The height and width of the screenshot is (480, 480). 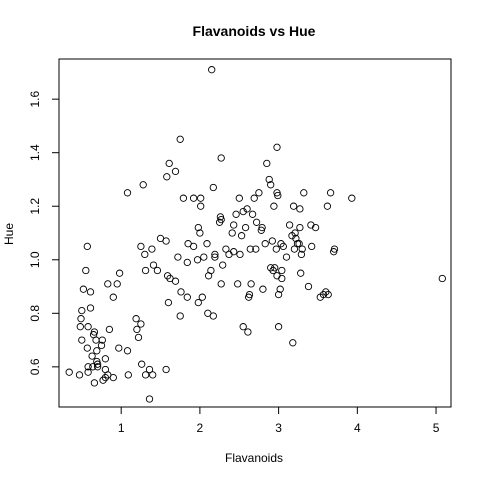 I want to click on y-tick-label: 1.0, so click(x=35, y=259).